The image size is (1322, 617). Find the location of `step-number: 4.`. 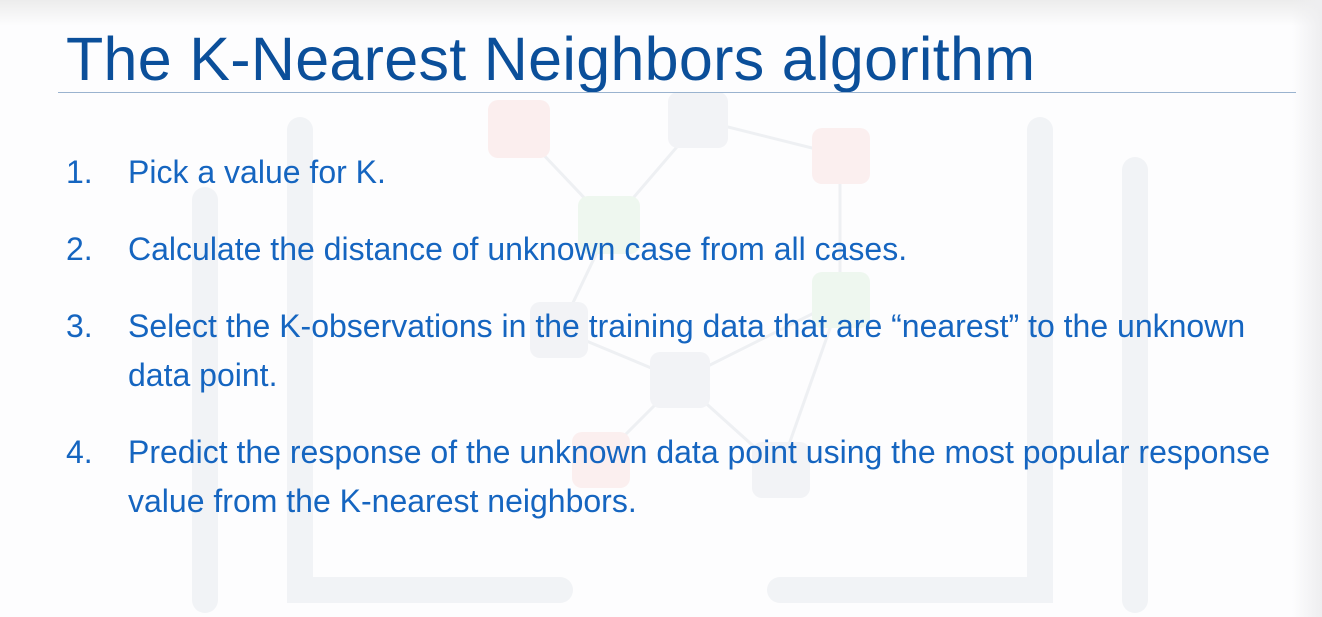

step-number: 4. is located at coordinates (79, 452).